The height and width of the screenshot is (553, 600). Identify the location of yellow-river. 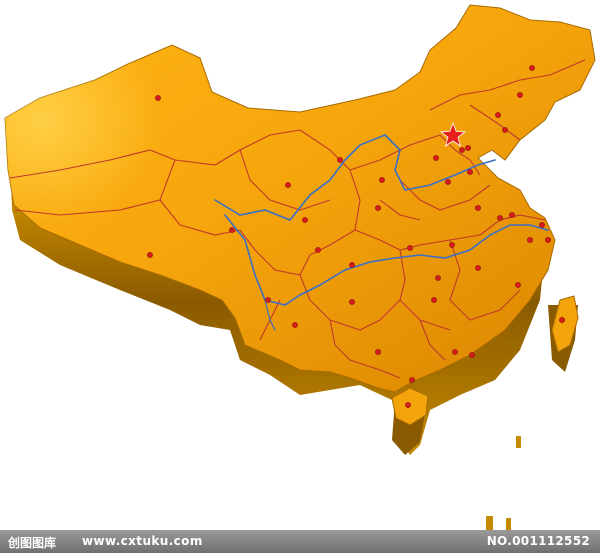
(355, 177).